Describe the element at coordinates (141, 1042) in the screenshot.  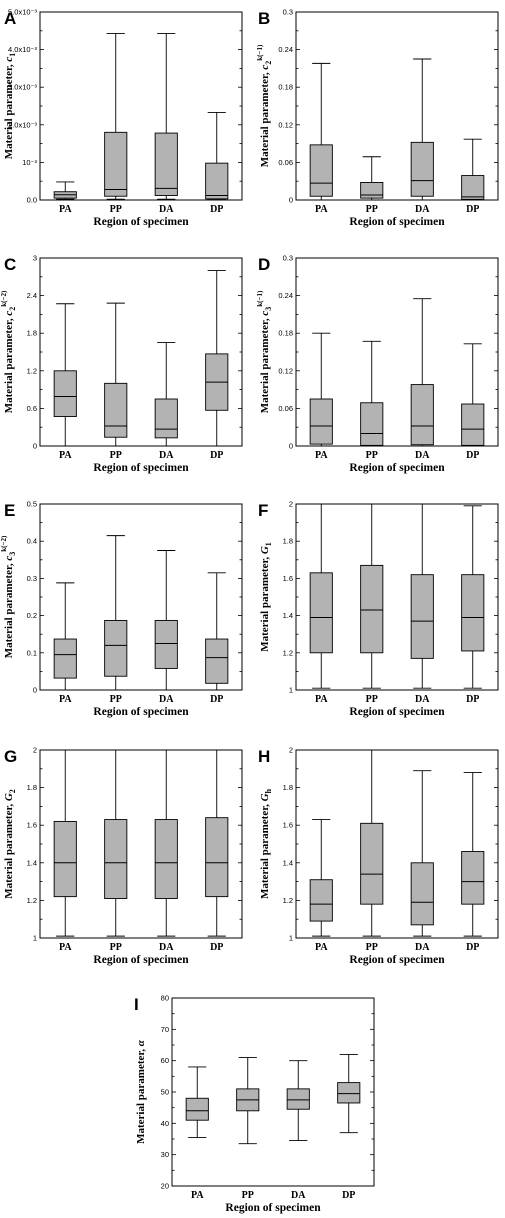
I see `y-axis-title-variable: α` at that location.